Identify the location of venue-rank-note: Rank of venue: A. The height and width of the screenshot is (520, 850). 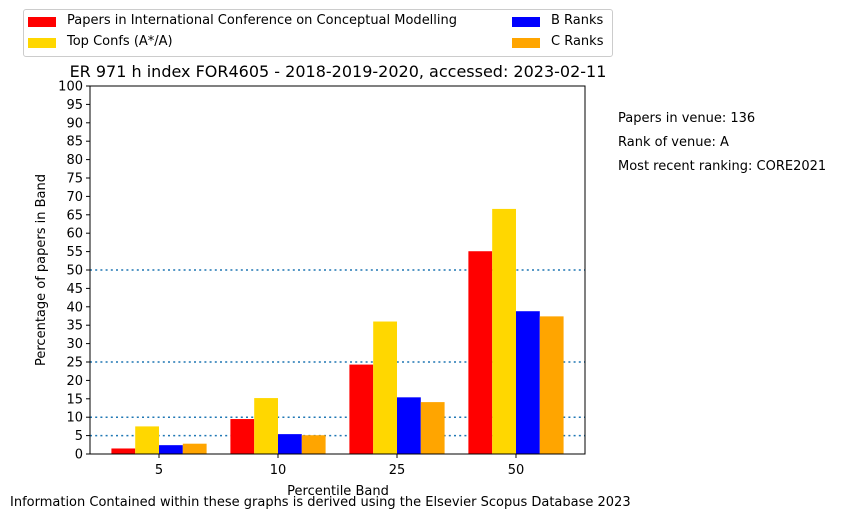
(673, 142).